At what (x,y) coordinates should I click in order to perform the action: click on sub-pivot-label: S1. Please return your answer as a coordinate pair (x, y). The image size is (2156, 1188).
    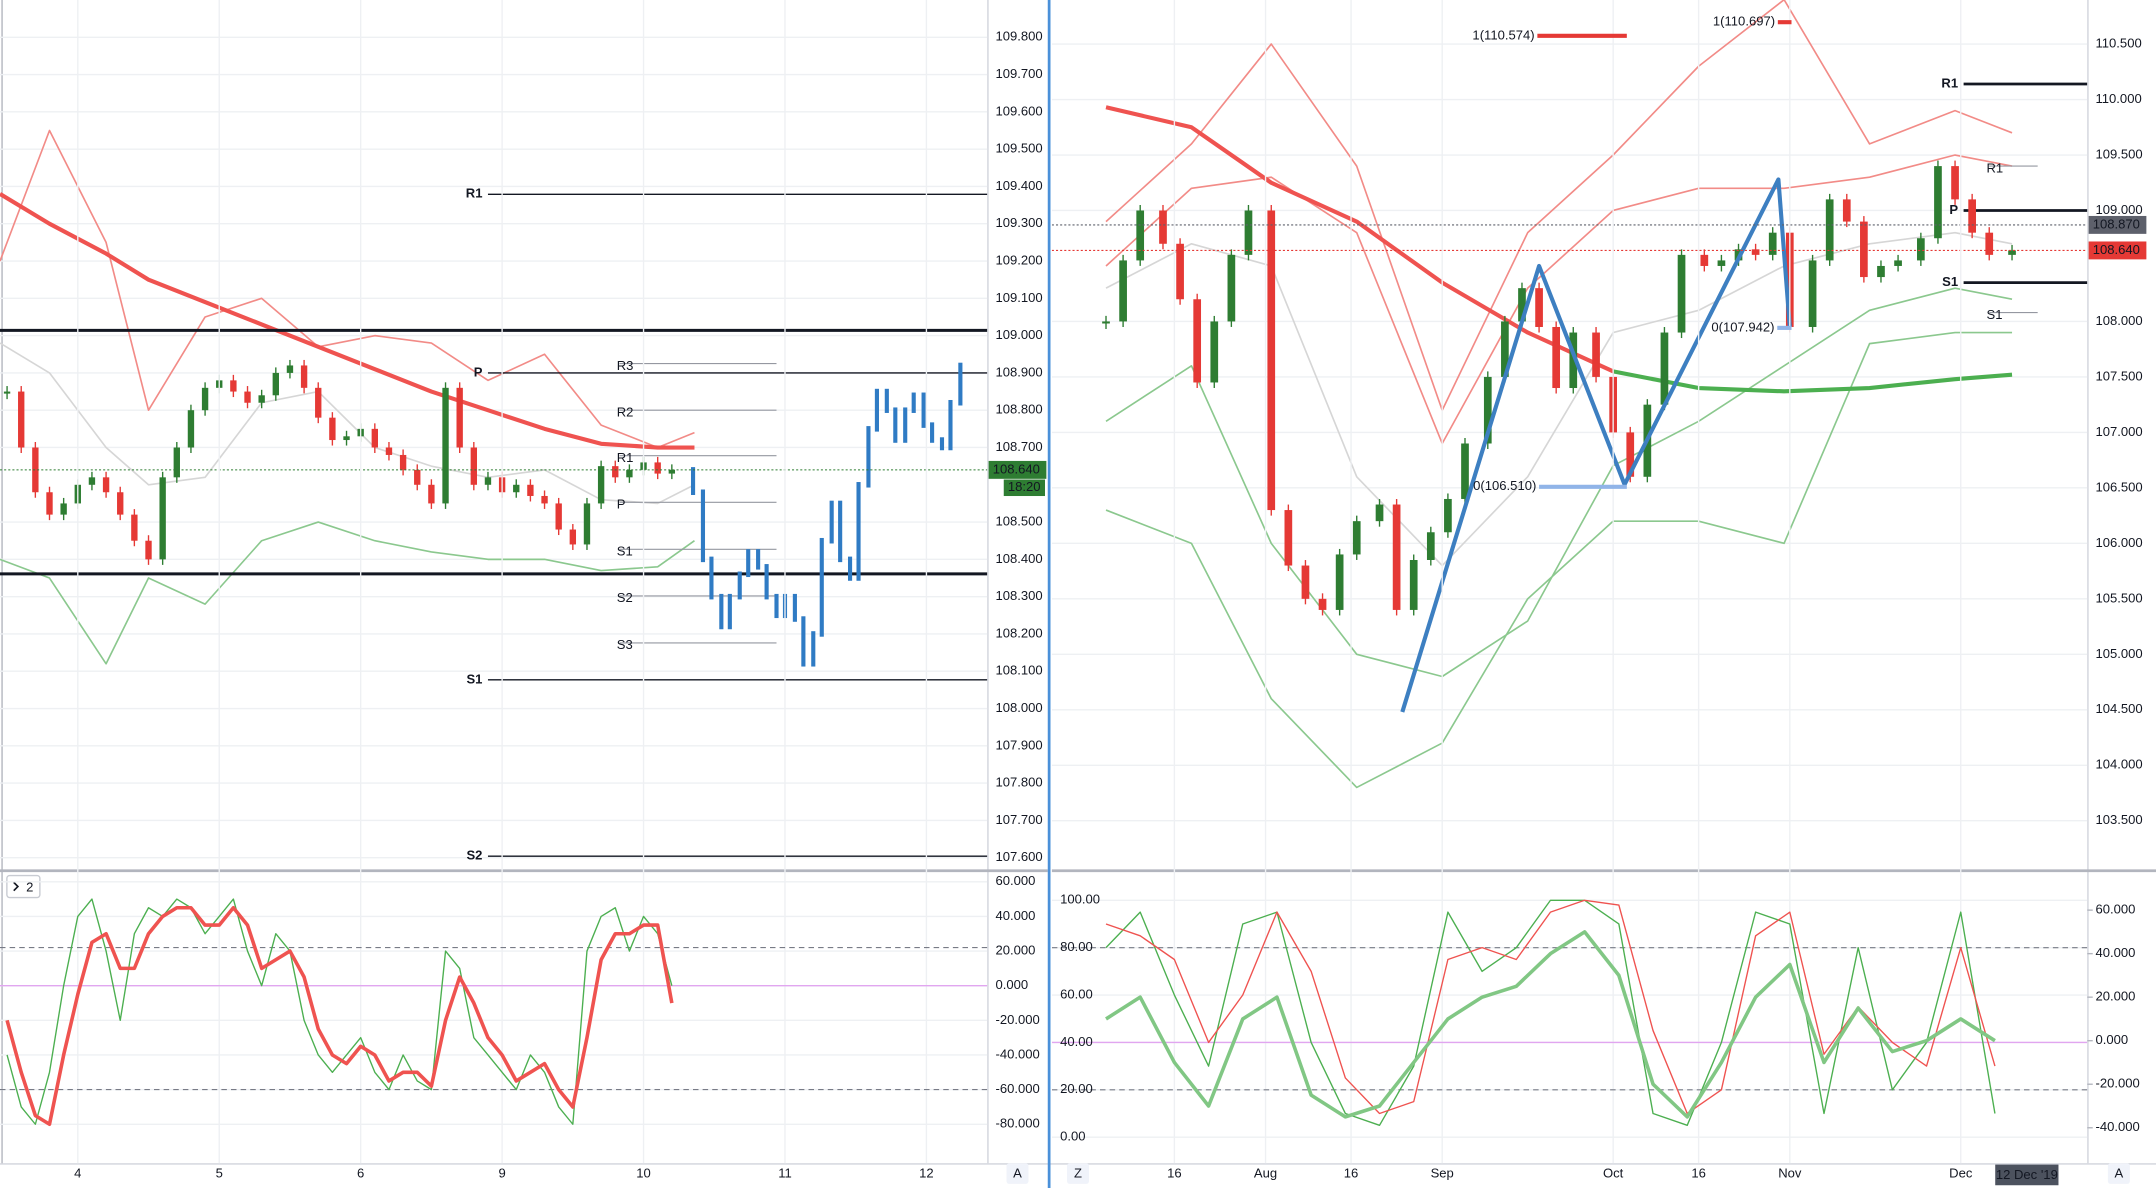
    Looking at the image, I should click on (625, 551).